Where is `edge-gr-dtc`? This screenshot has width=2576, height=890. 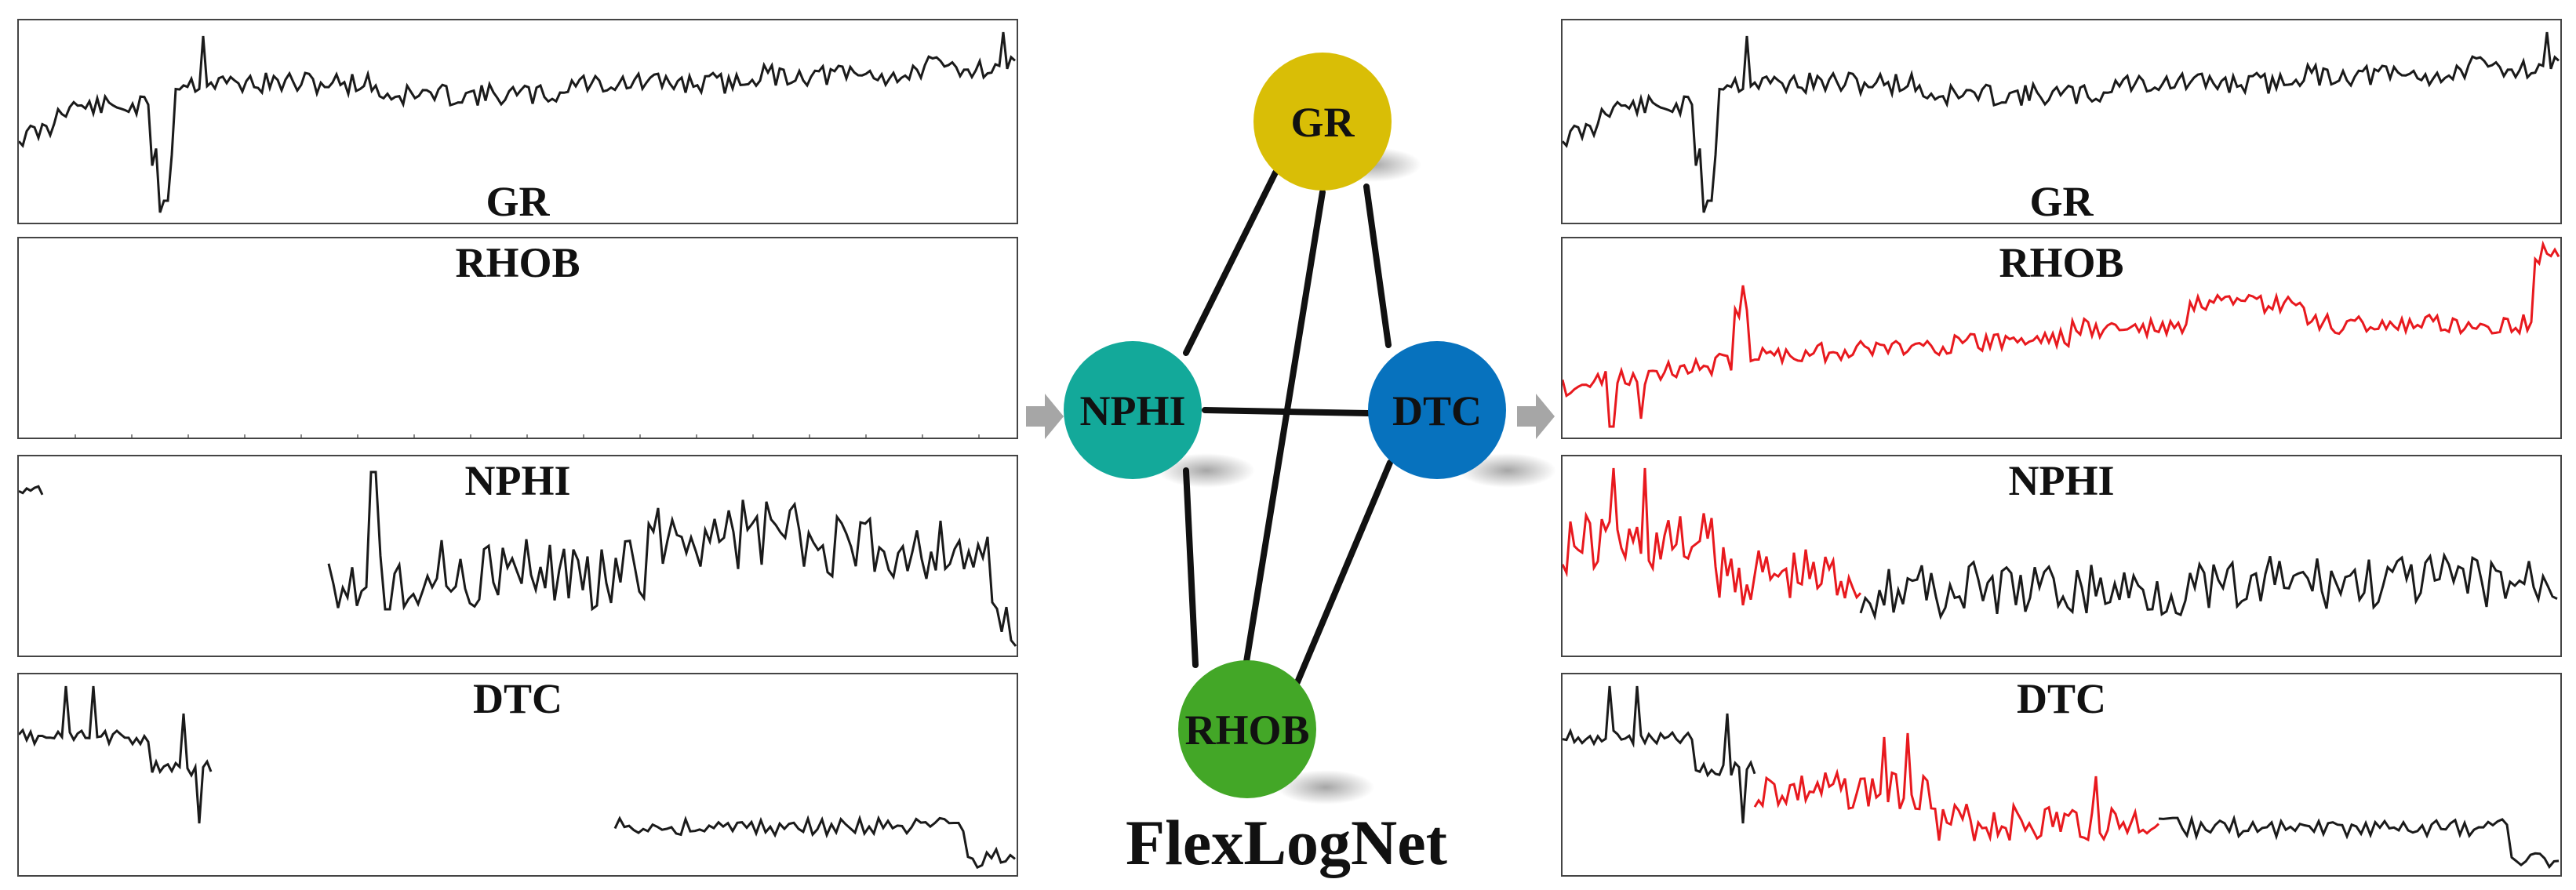 edge-gr-dtc is located at coordinates (1377, 265).